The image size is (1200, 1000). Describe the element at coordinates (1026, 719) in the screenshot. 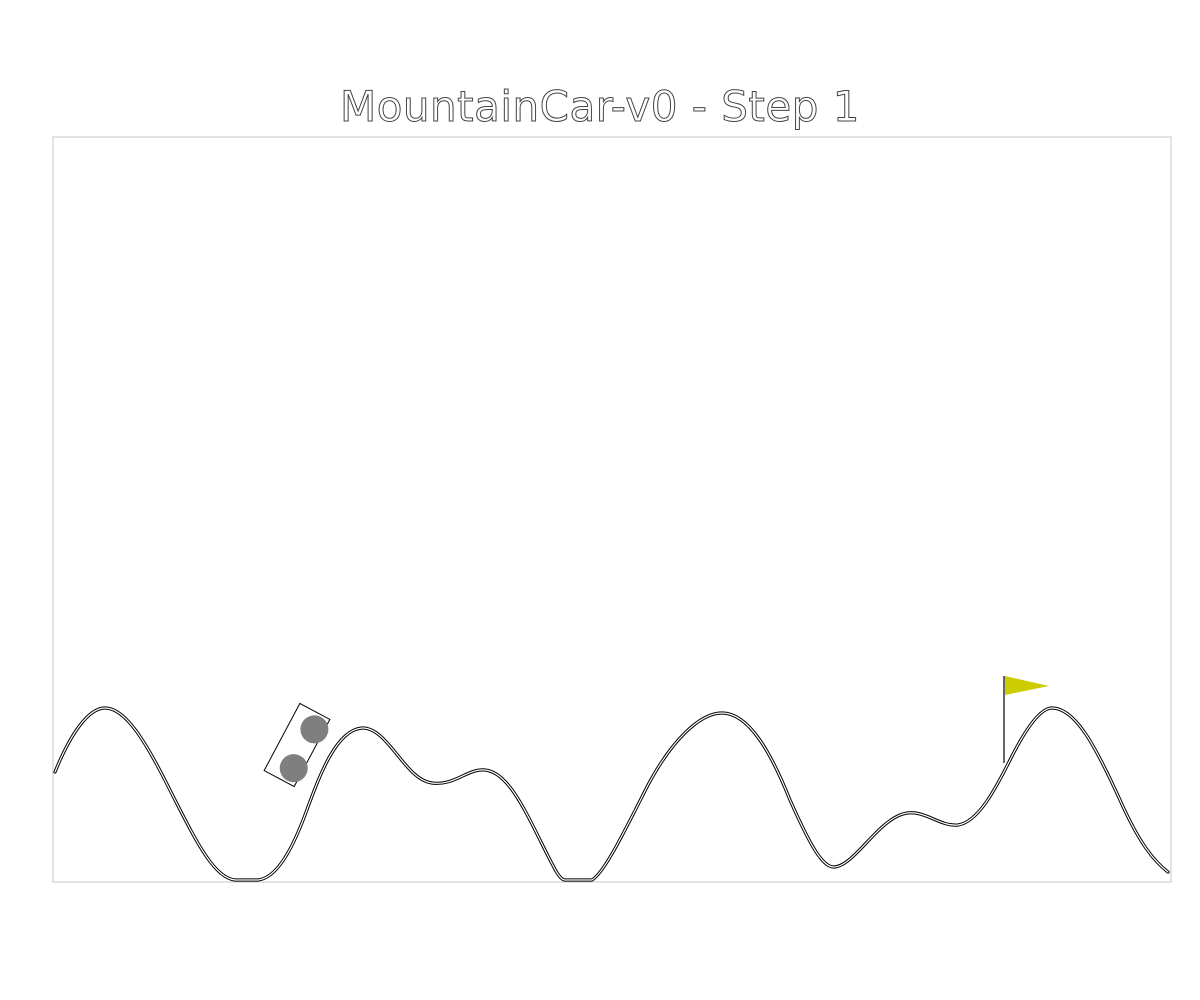

I see `goal-flag-icon` at that location.